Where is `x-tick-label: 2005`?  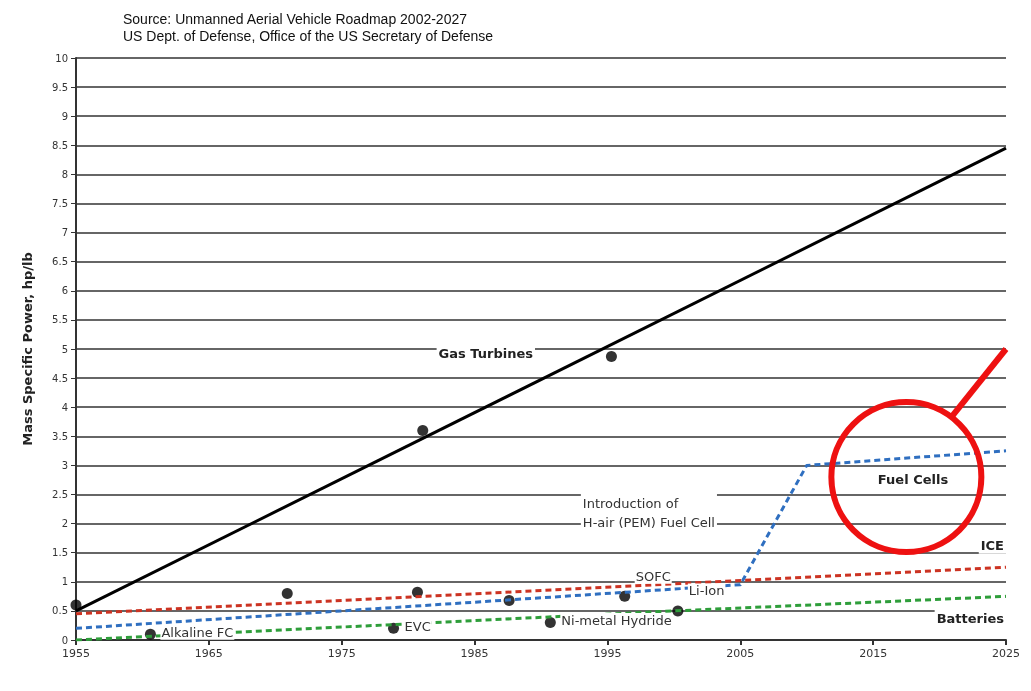
x-tick-label: 2005 is located at coordinates (740, 653).